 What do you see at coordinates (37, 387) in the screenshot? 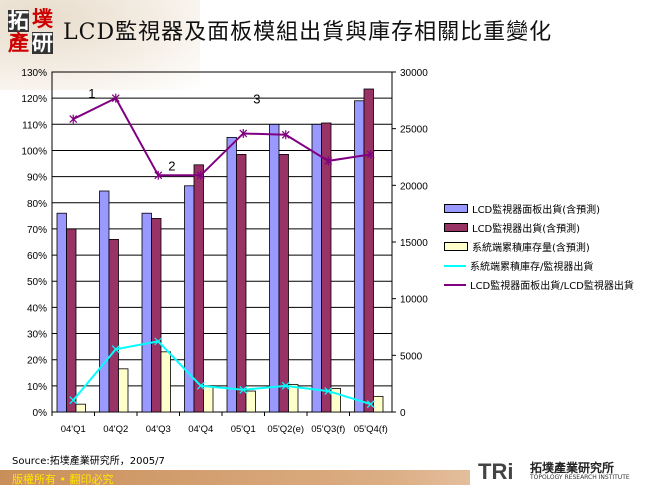
I see `y-left-tick-label: 10%` at bounding box center [37, 387].